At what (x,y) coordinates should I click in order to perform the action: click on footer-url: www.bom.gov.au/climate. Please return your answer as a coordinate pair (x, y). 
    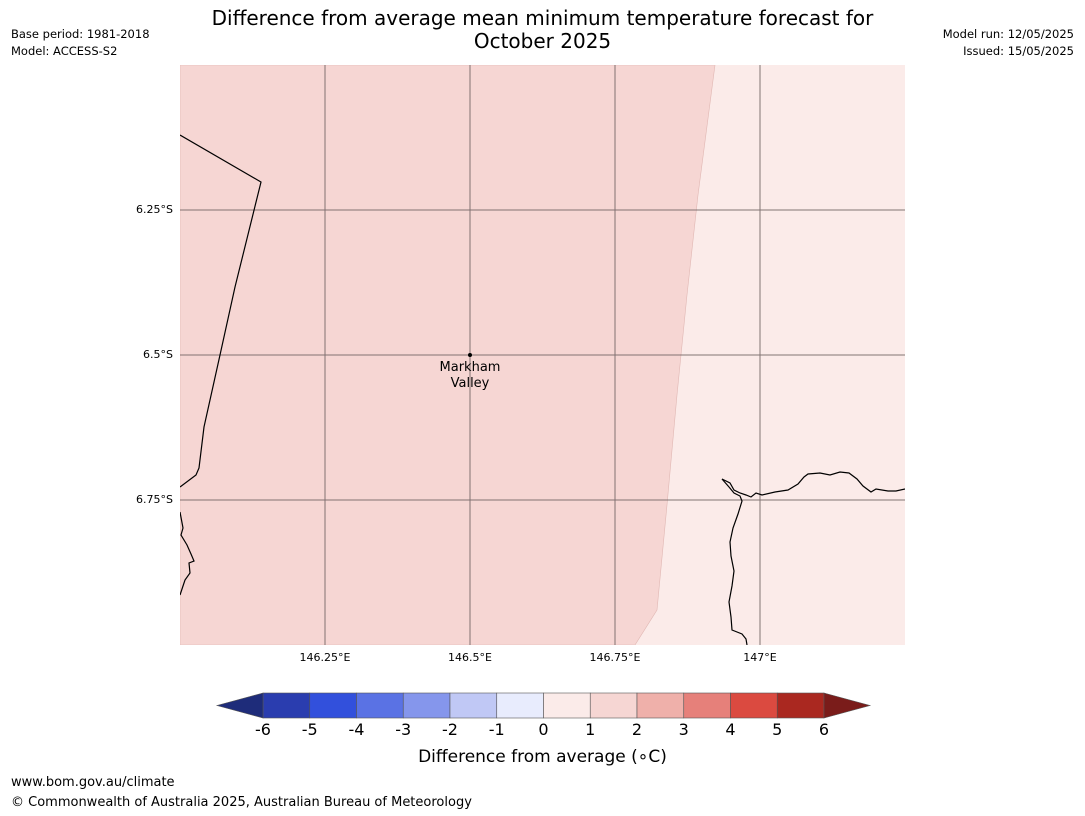
    Looking at the image, I should click on (93, 782).